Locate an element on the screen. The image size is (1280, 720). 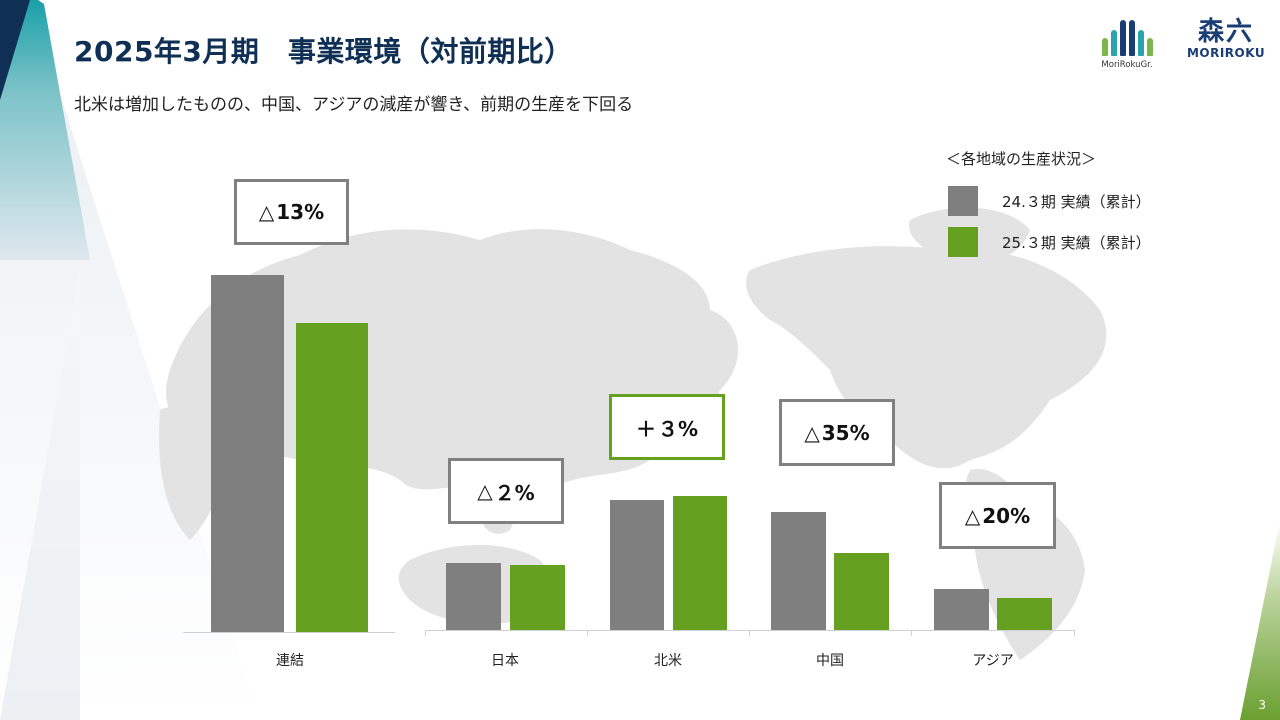
bar-north-america-prior is located at coordinates (637, 565).